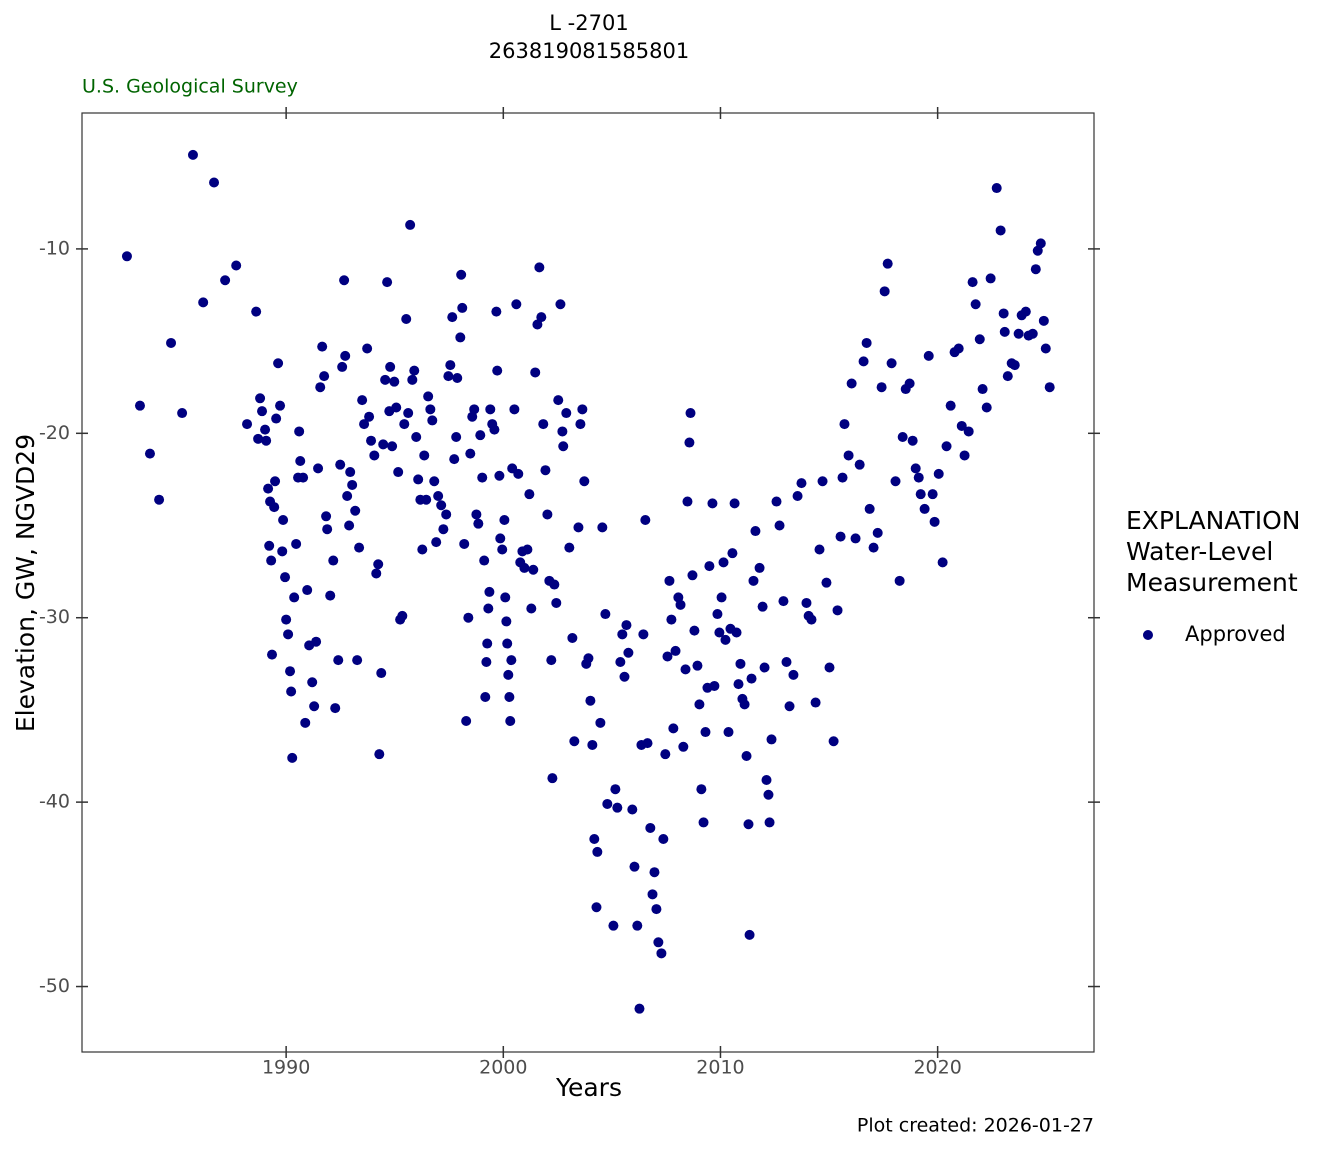  Describe the element at coordinates (1148, 635) in the screenshot. I see `legend-marker` at that location.